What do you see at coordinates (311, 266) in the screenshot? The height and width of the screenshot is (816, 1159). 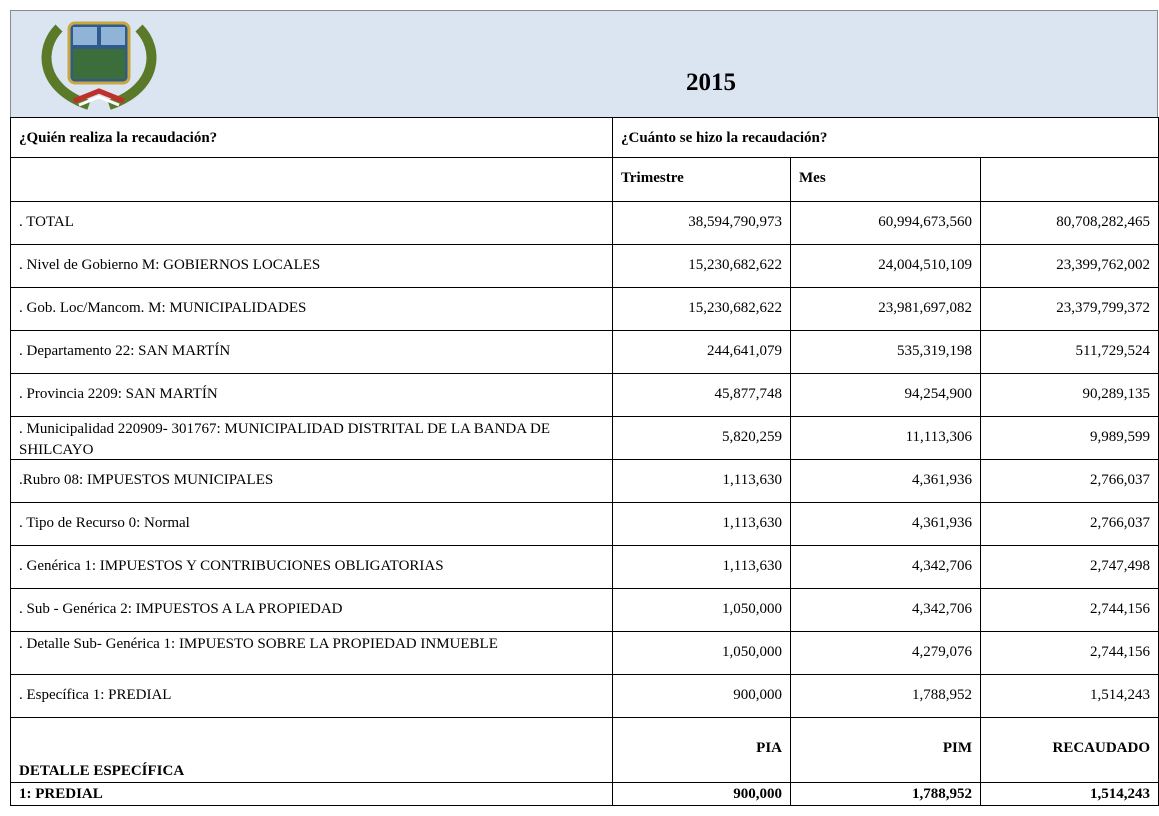 I see `row-label: . Nivel de Gobierno M: GOBIERNOS LOCALES` at bounding box center [311, 266].